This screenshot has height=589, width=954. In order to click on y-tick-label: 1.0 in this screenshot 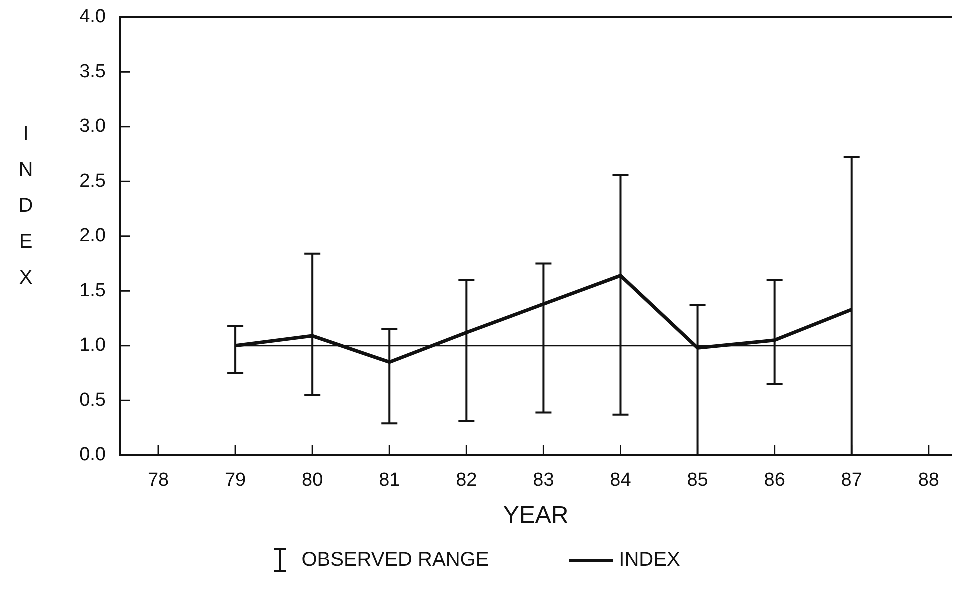, I will do `click(93, 345)`.